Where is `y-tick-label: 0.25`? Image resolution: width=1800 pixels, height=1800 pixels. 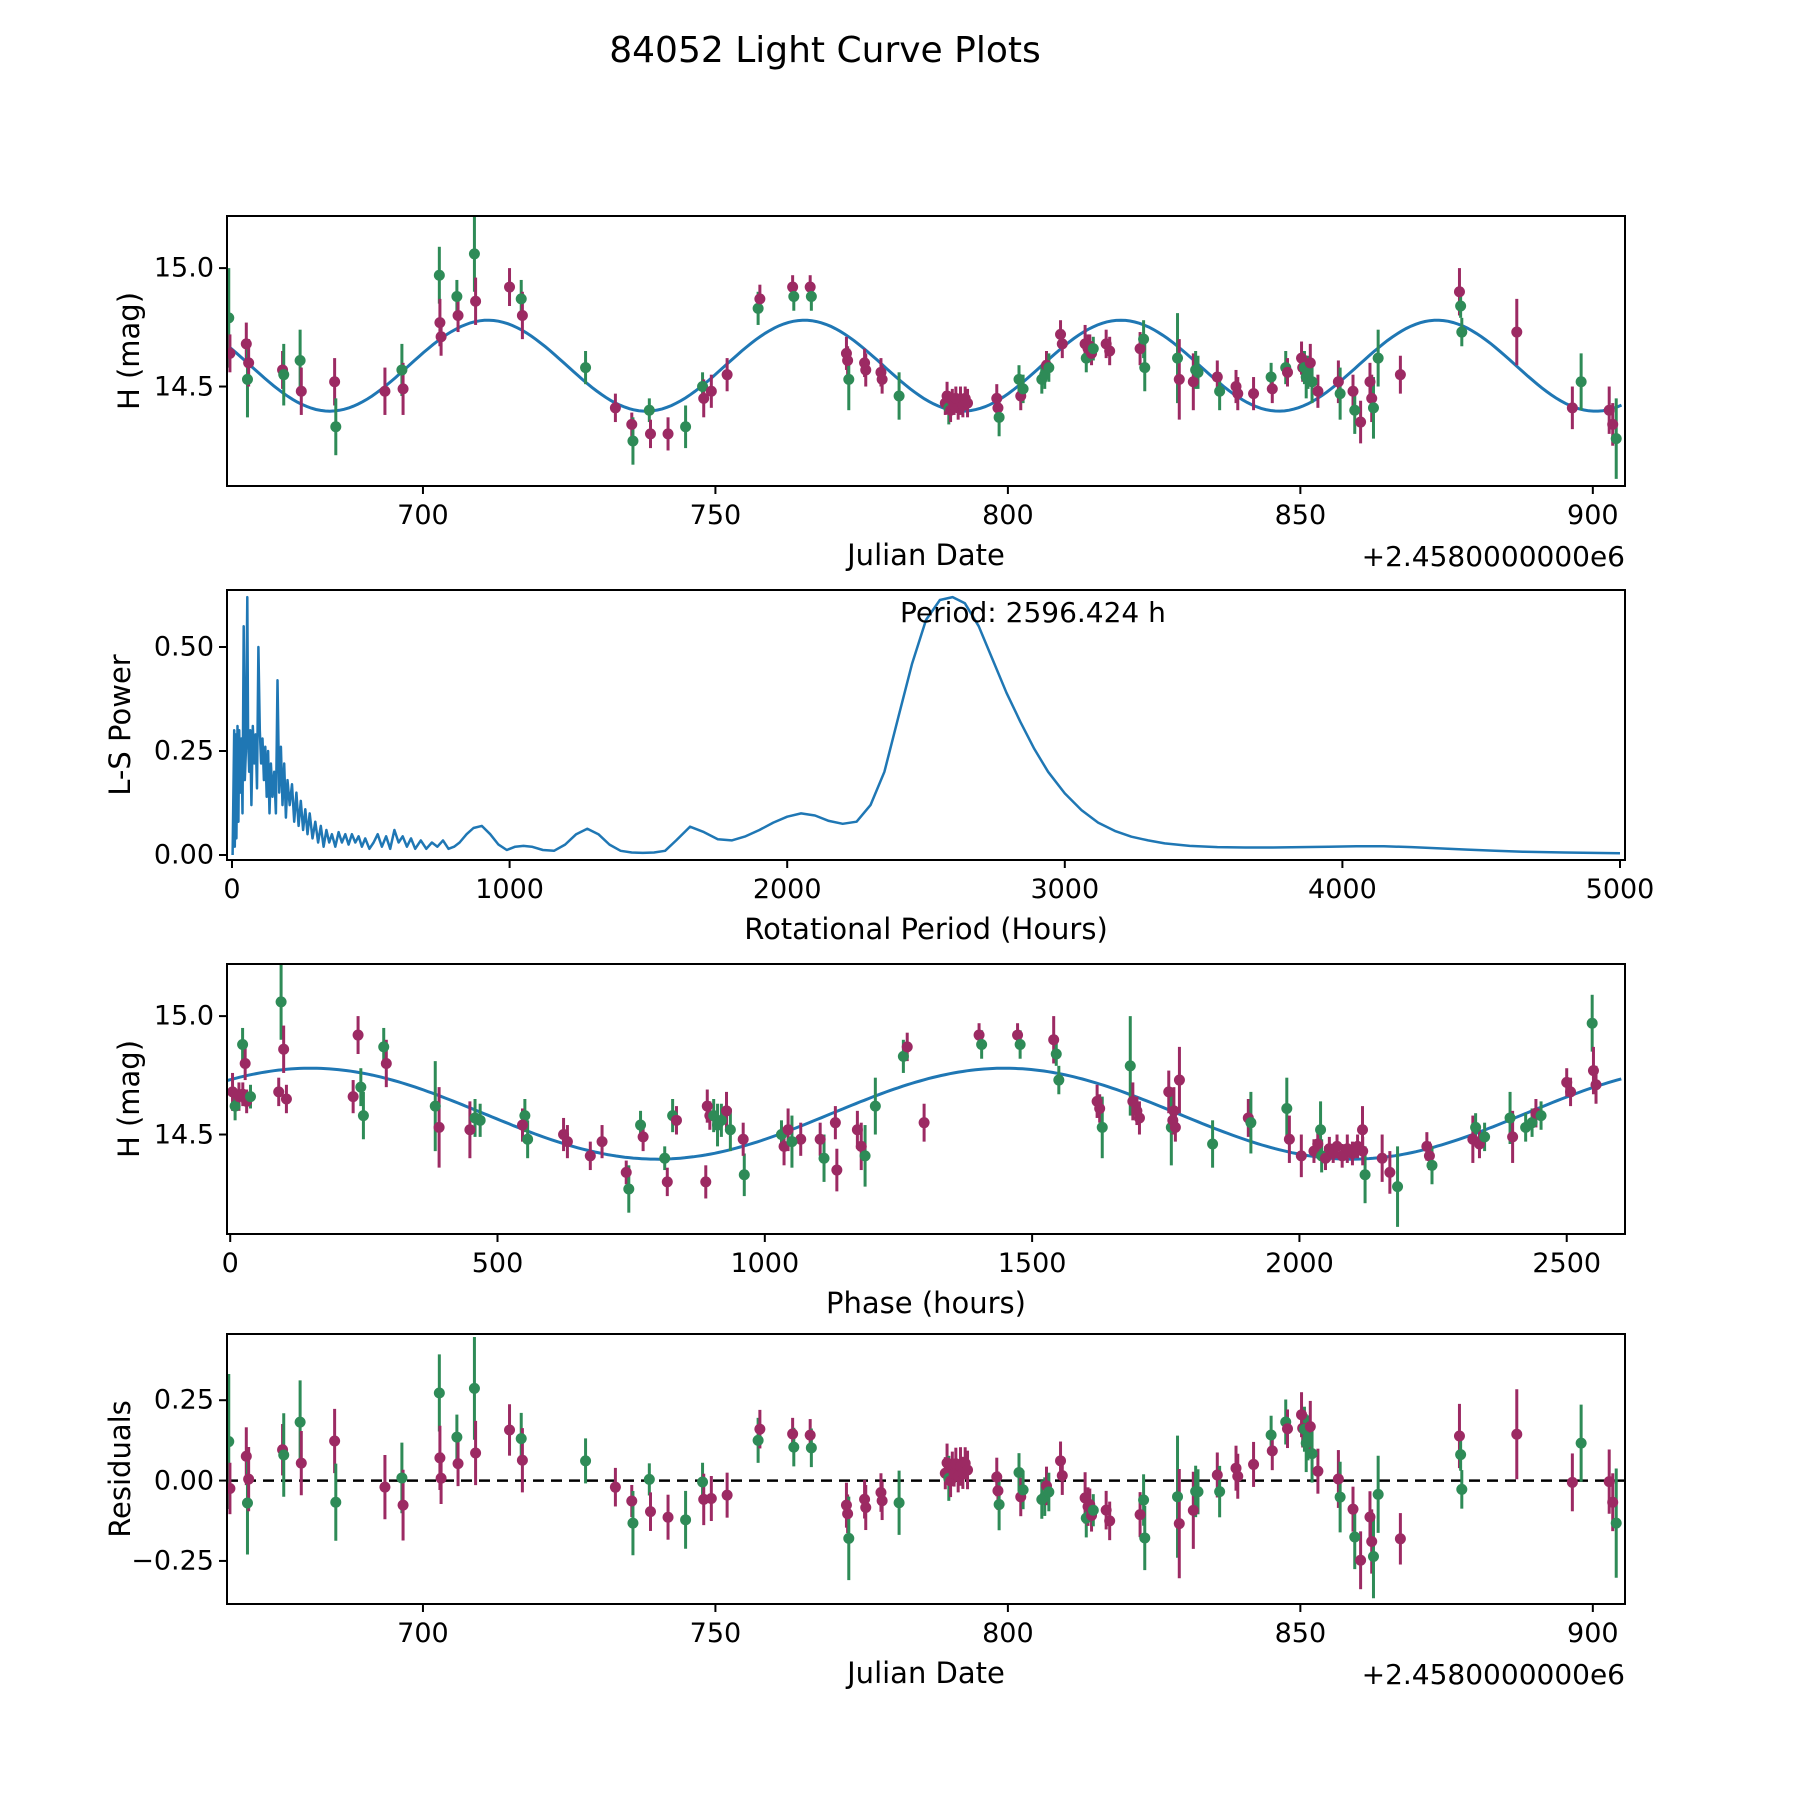
y-tick-label: 0.25 is located at coordinates (183, 1400).